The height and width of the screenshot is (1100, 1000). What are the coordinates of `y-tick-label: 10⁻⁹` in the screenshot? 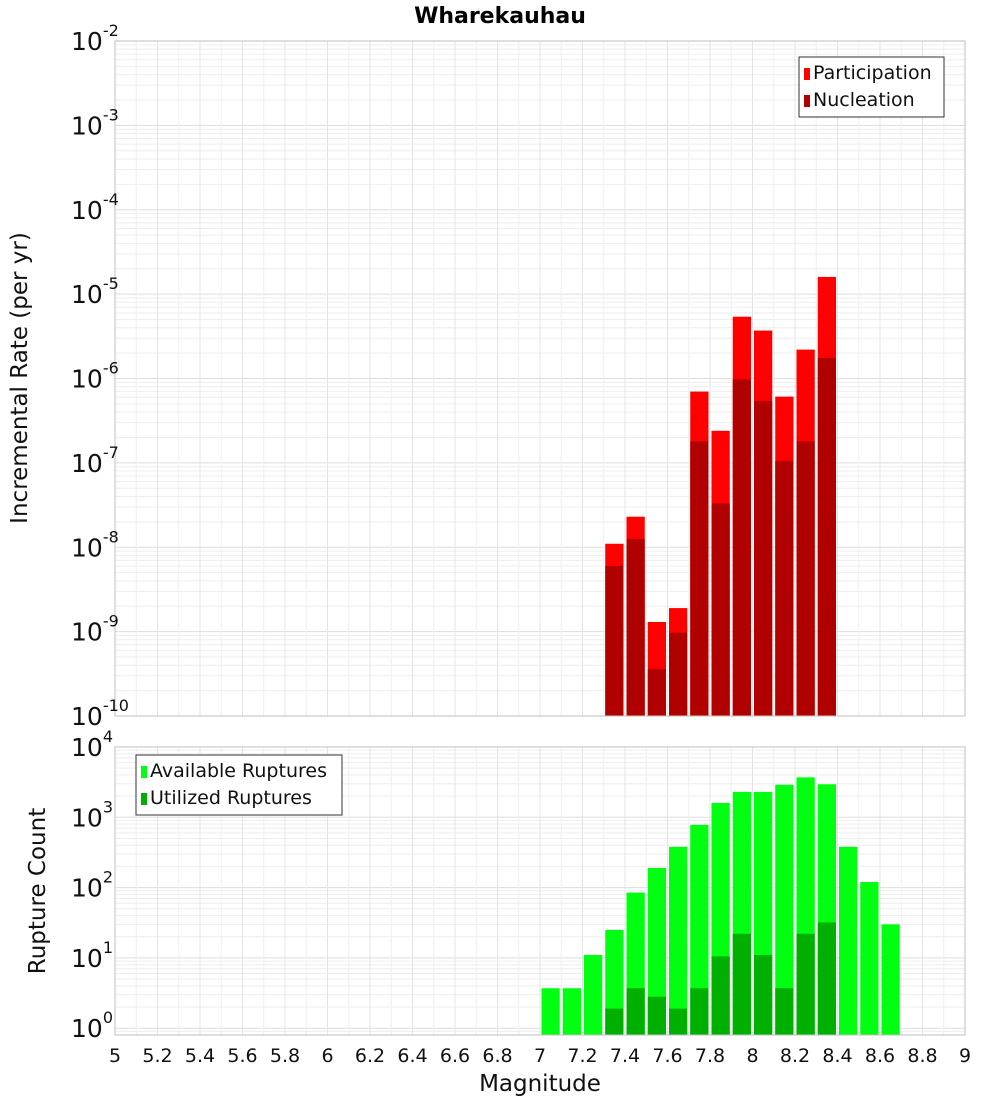 It's located at (95, 629).